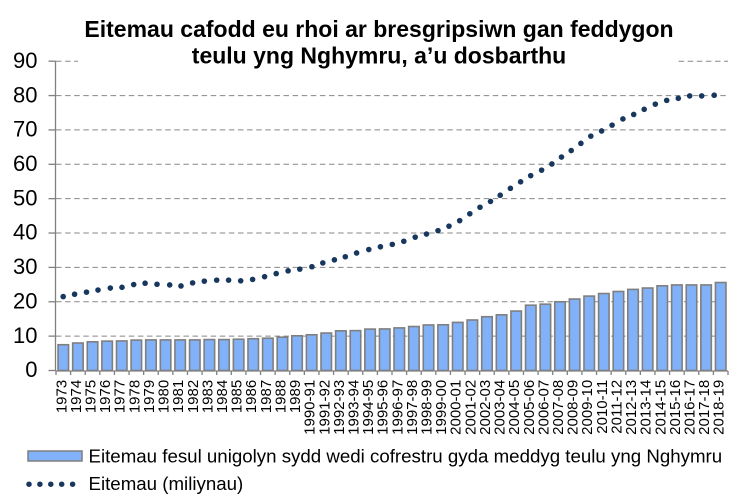  I want to click on svg-text: 1999-00, so click(441, 407).